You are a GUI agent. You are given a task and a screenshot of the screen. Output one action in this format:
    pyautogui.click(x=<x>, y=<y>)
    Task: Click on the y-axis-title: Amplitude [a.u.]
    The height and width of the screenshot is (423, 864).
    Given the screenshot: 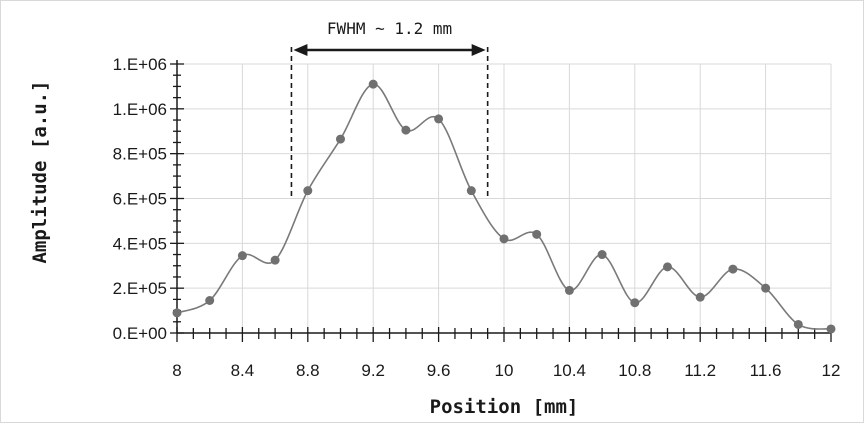 What is the action you would take?
    pyautogui.click(x=40, y=171)
    